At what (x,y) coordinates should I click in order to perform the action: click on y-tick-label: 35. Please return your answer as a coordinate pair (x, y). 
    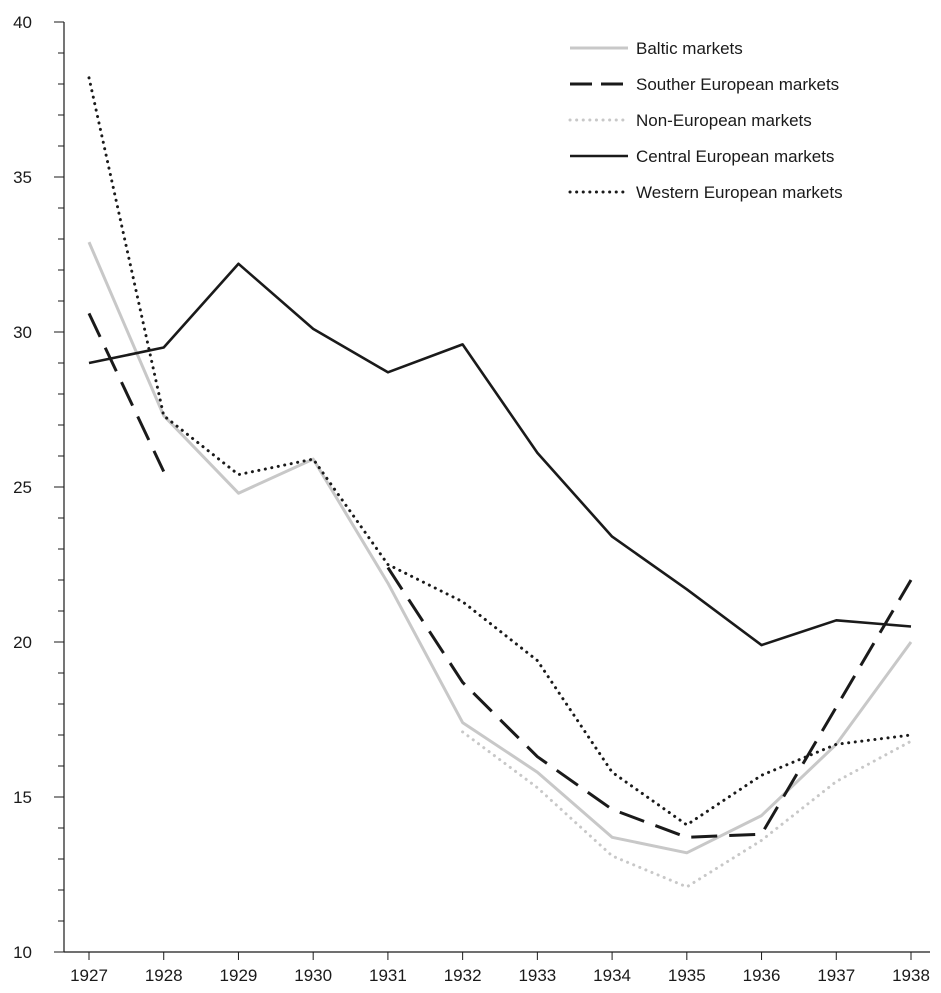
    Looking at the image, I should click on (22, 177).